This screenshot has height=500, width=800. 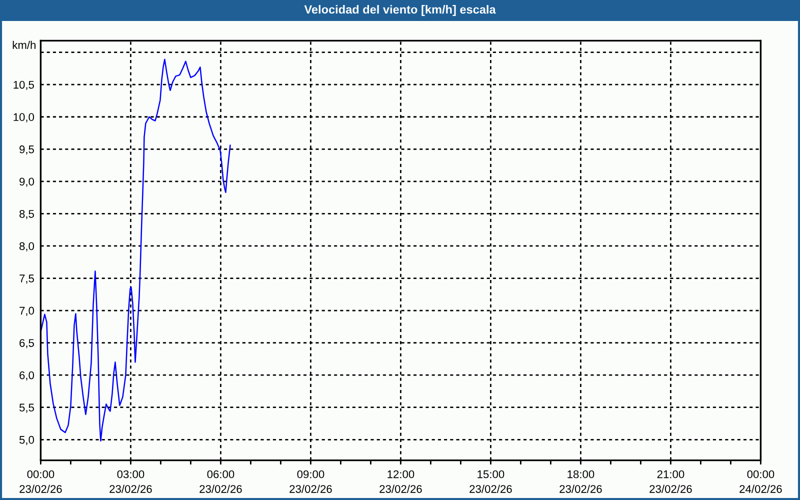 What do you see at coordinates (27, 343) in the screenshot?
I see `y-tick-label: 6,5` at bounding box center [27, 343].